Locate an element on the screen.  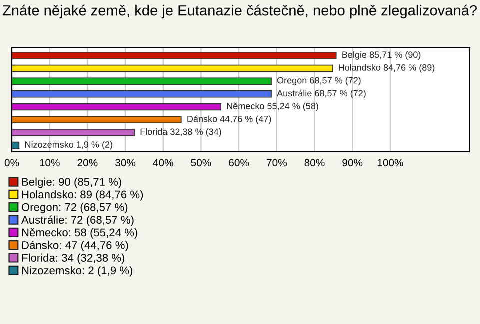
legend-label: Dánsko: 47 (44,76 %) is located at coordinates (75, 246).